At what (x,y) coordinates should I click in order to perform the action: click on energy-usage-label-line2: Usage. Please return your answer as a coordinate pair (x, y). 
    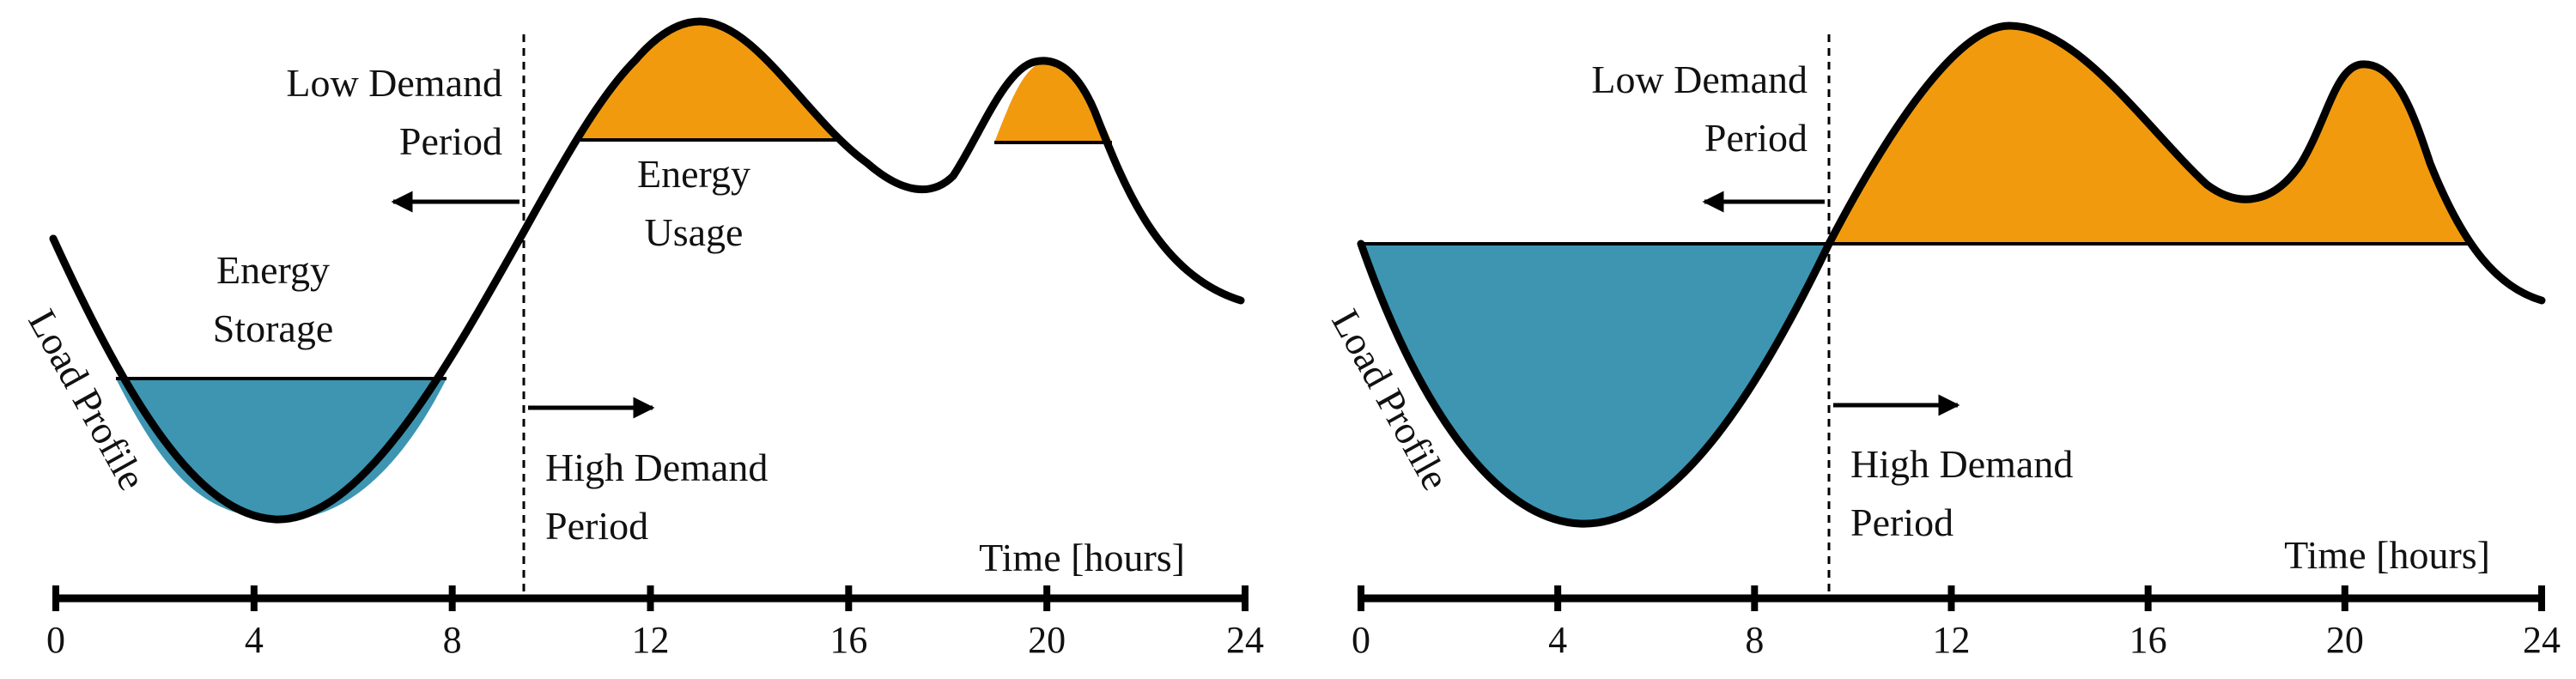
    Looking at the image, I should click on (695, 232).